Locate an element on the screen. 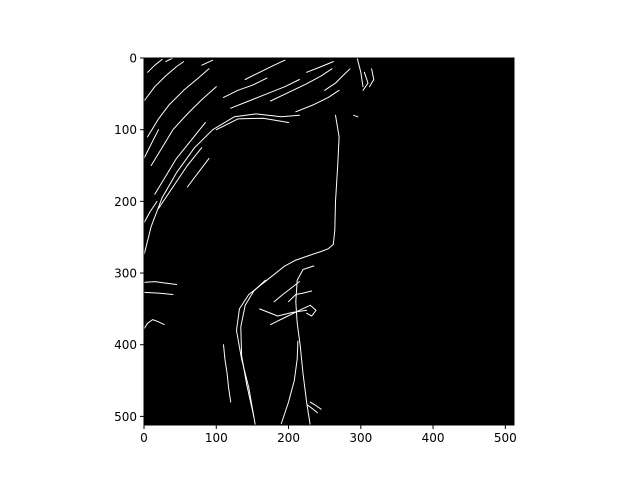  edge-upper-arc is located at coordinates (221, 184).